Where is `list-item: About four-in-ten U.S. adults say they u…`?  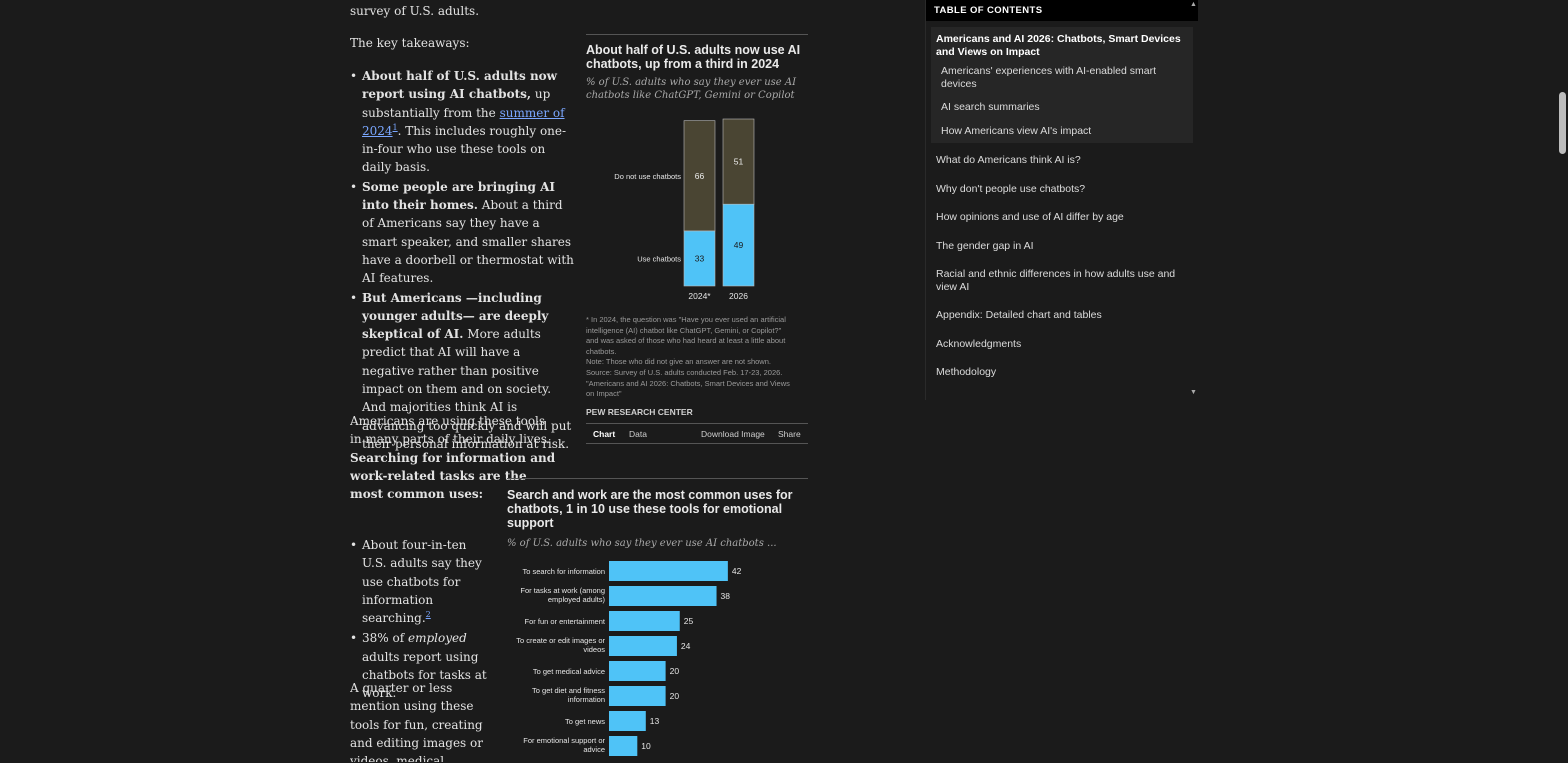 list-item: About four-in-ten U.S. adults say they u… is located at coordinates (420, 581).